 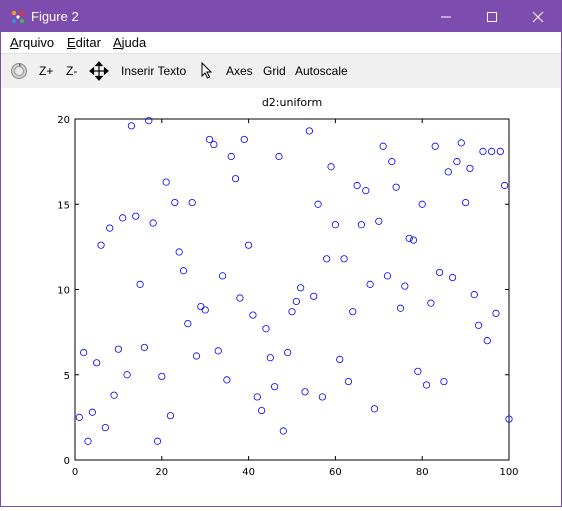 I want to click on minimize-icon, so click(x=446, y=16).